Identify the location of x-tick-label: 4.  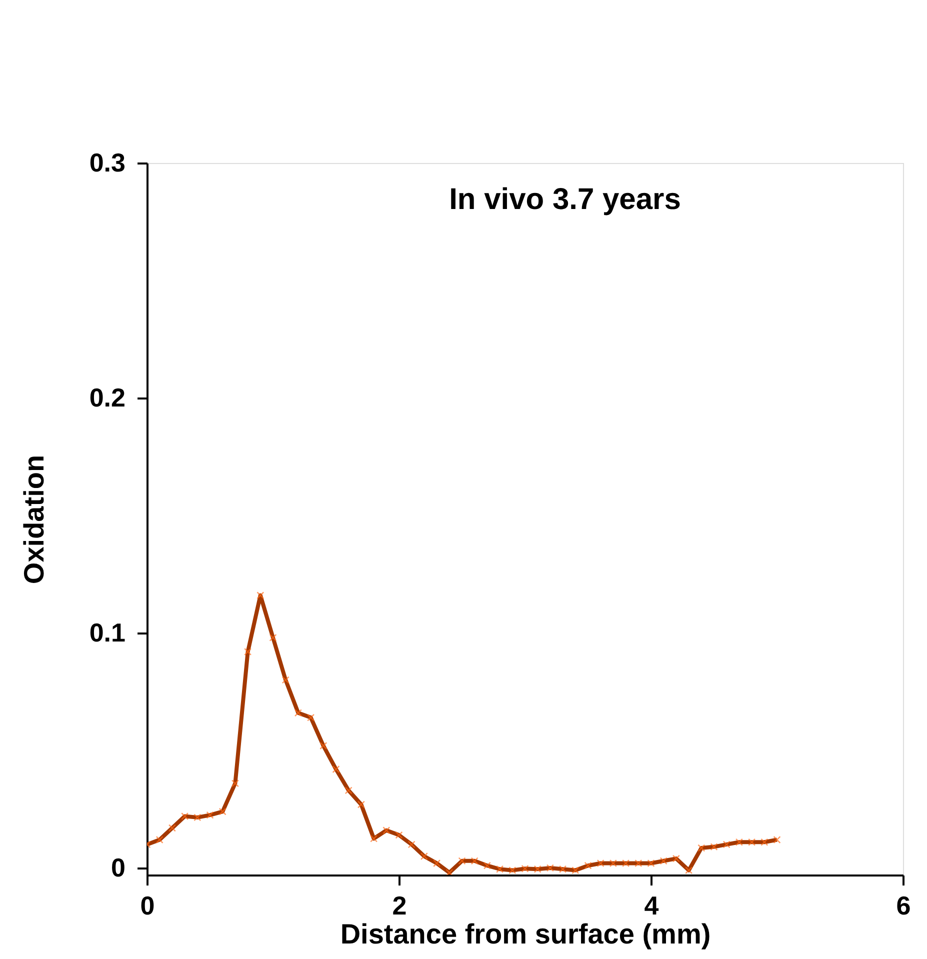
(652, 905).